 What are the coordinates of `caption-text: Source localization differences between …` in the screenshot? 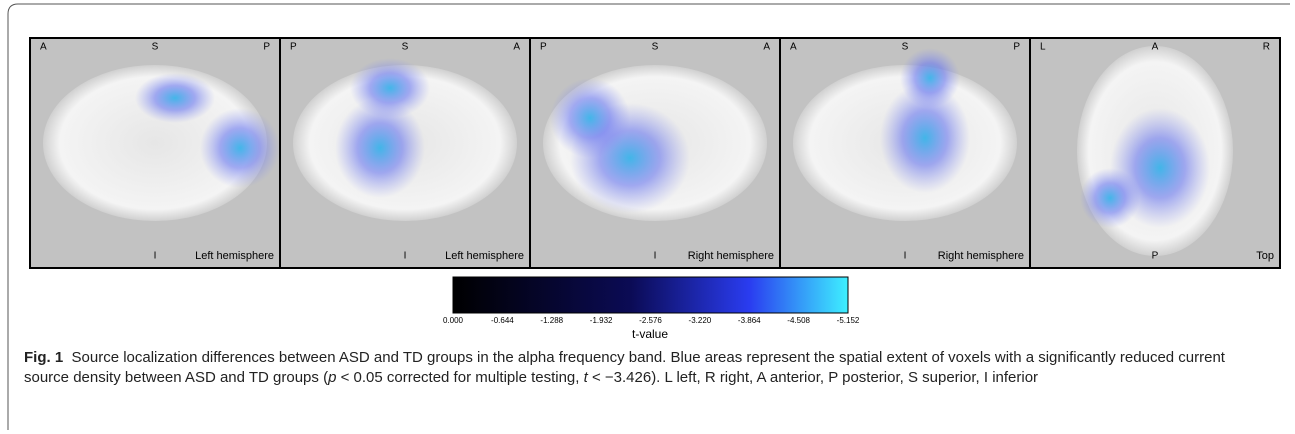 It's located at (624, 367).